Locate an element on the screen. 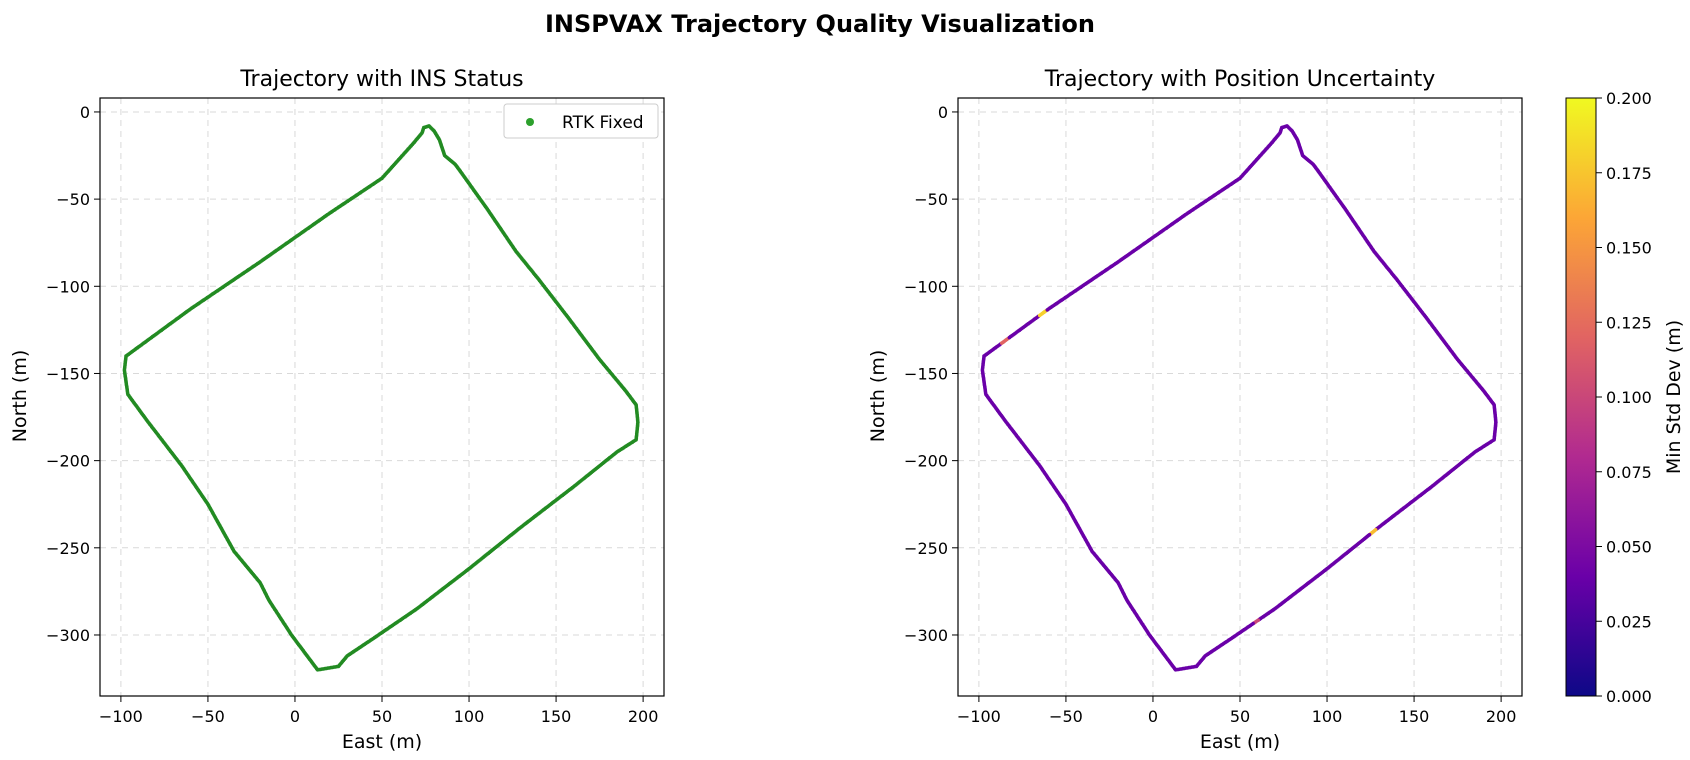  chart-status-ylabel: North (m) is located at coordinates (20, 396).